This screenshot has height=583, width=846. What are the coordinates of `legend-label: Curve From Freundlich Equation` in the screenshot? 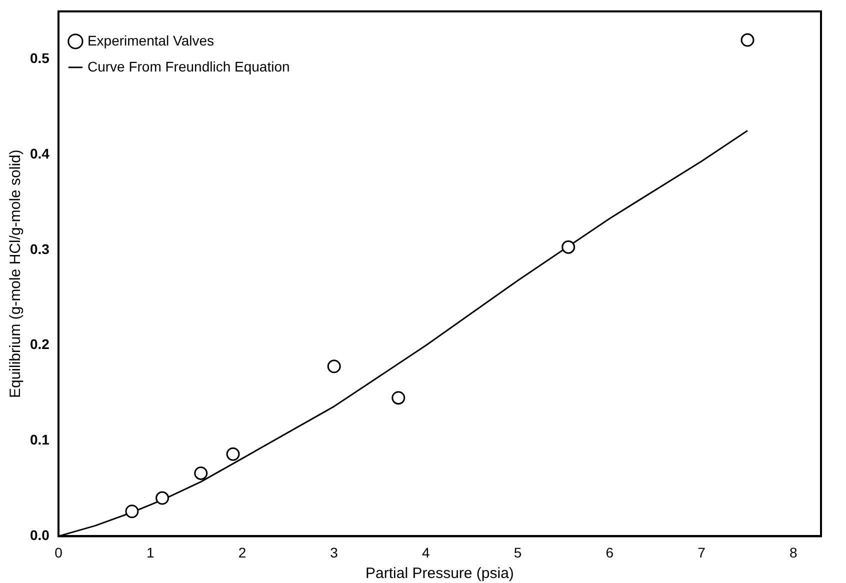 It's located at (188, 66).